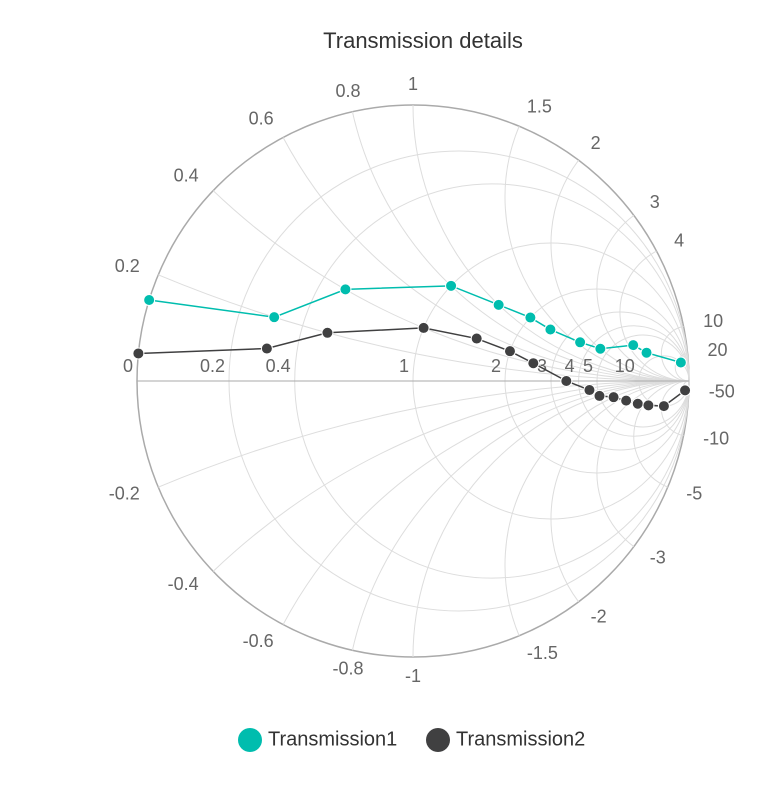 This screenshot has width=763, height=789. Describe the element at coordinates (332, 739) in the screenshot. I see `legend-text: Transmission1` at that location.